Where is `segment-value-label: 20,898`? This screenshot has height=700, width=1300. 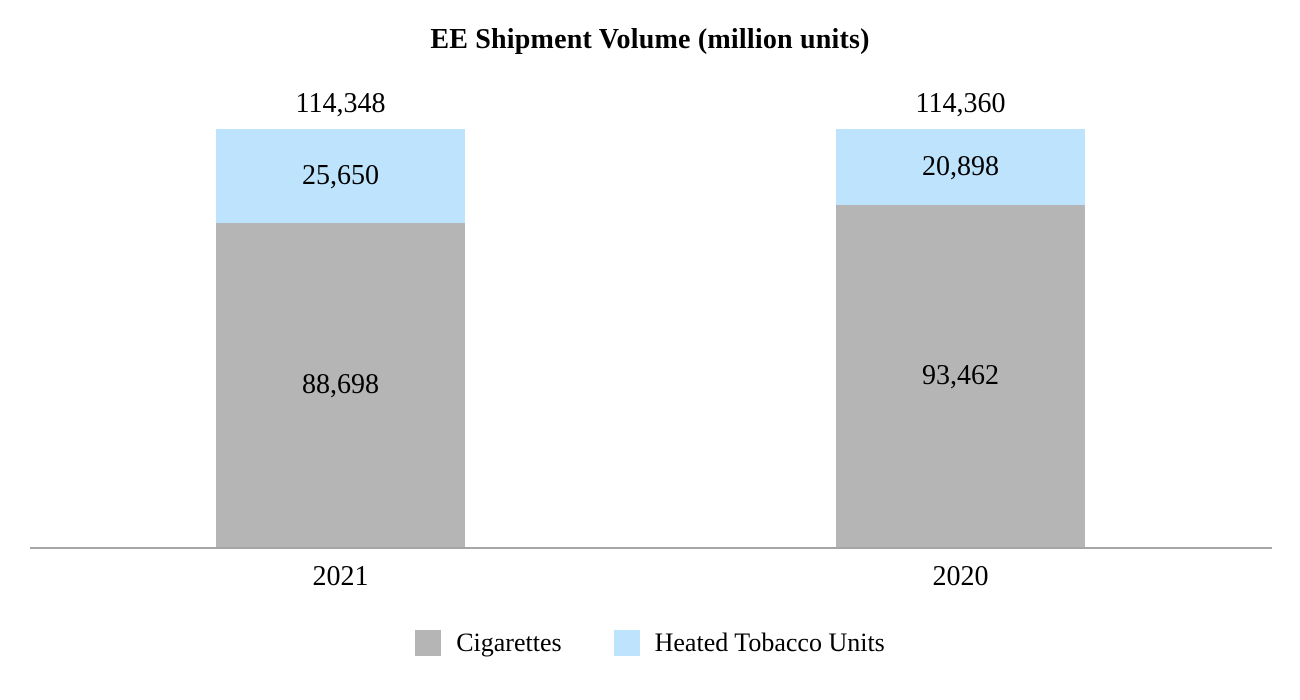 segment-value-label: 20,898 is located at coordinates (960, 167).